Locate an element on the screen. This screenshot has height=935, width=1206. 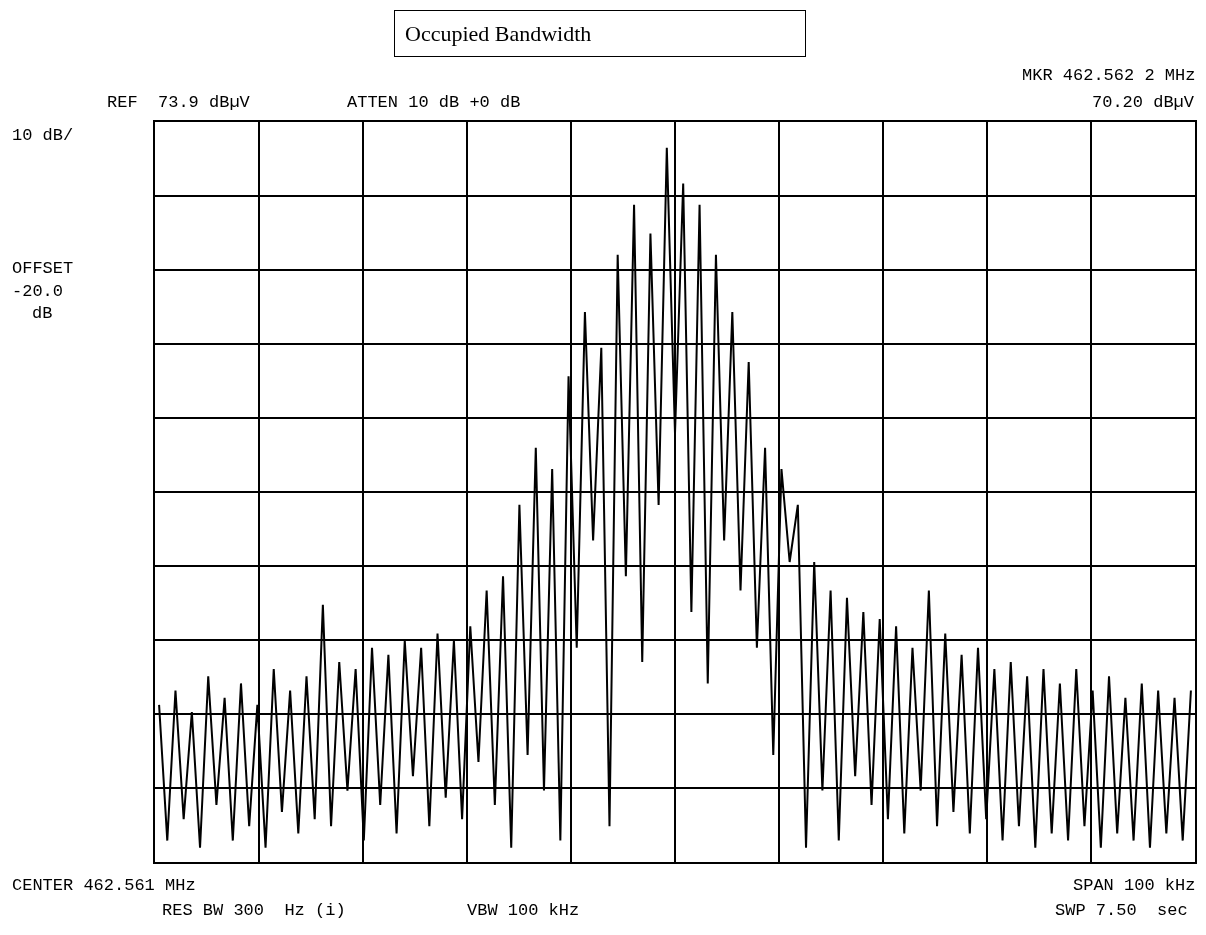
text: VBW 100 kHz is located at coordinates (523, 910).